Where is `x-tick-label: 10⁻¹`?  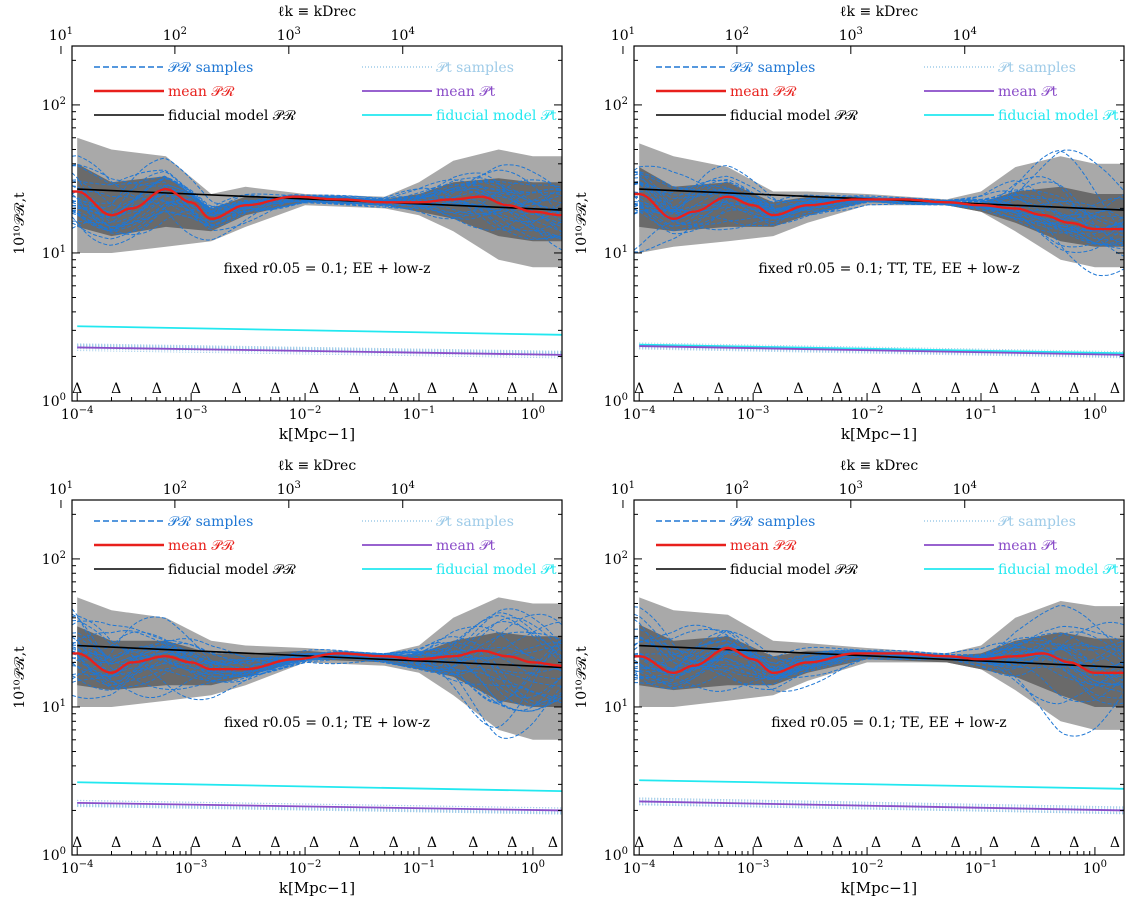
x-tick-label: 10⁻¹ is located at coordinates (981, 414).